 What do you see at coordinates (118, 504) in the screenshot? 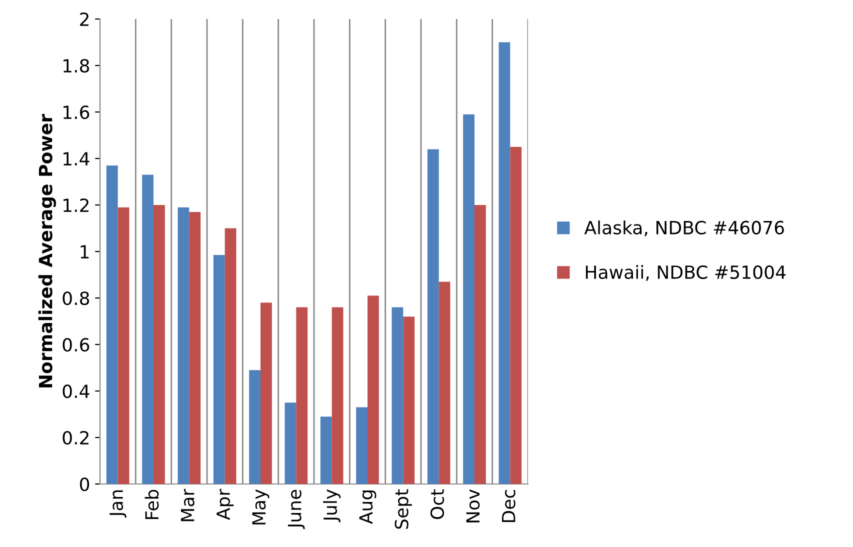
I see `x-tick-label: Jan` at bounding box center [118, 504].